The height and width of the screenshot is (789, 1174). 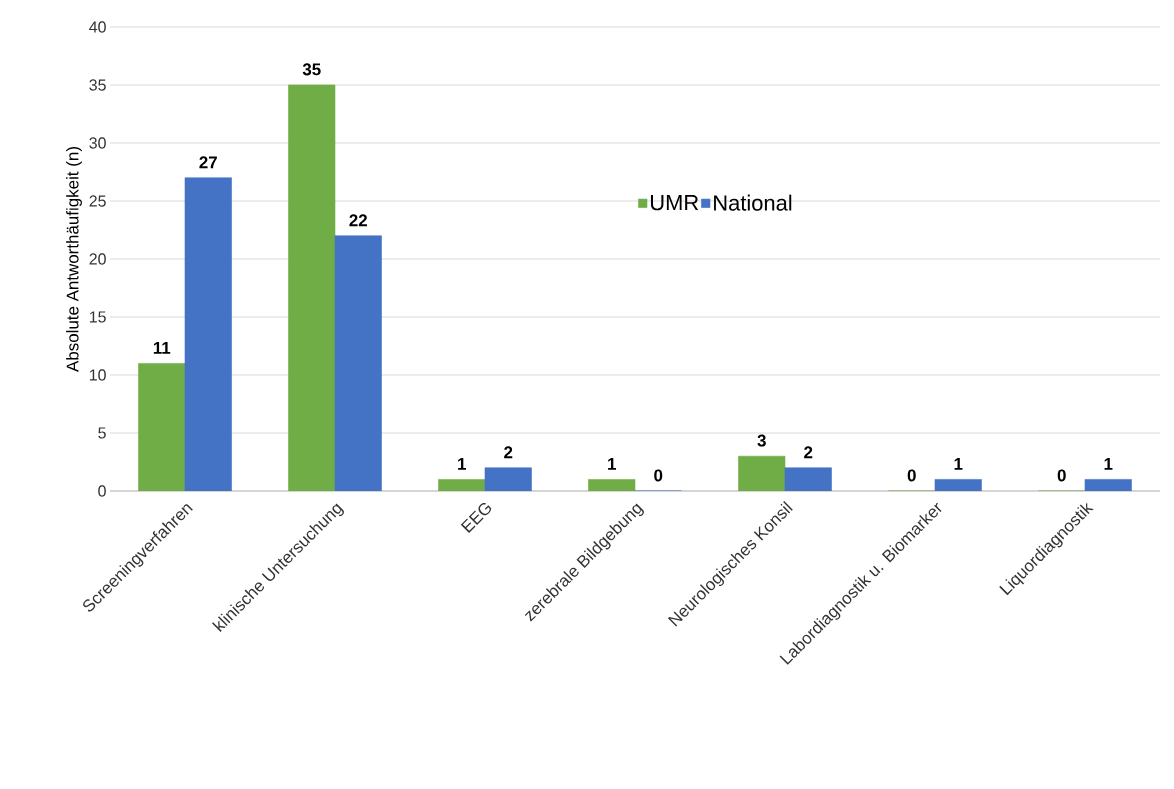 What do you see at coordinates (208, 162) in the screenshot?
I see `data-label: 27` at bounding box center [208, 162].